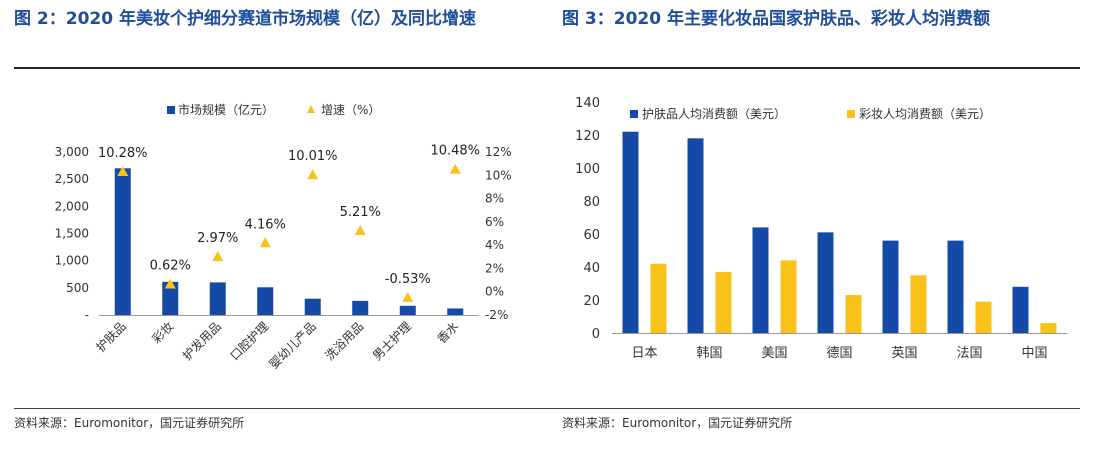  I want to click on figure-3-source: 资料来源：Euromonitor，国元证券研究所, so click(677, 423).